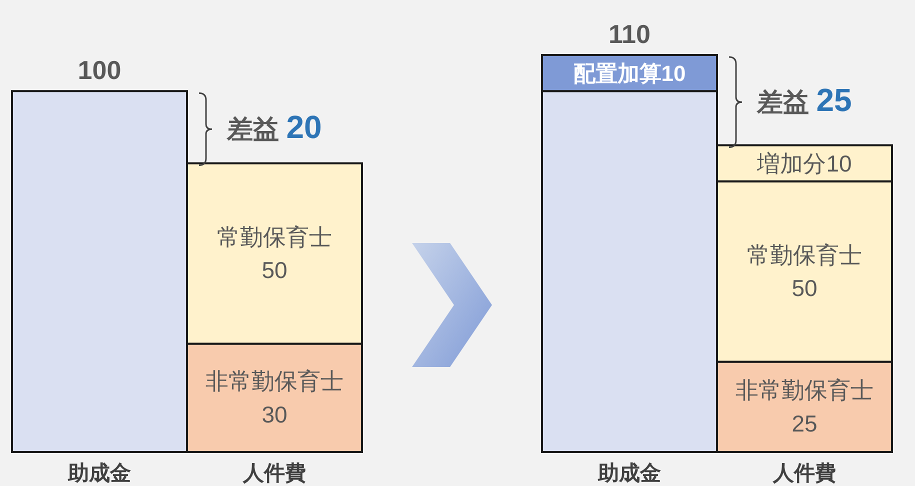  Describe the element at coordinates (629, 73) in the screenshot. I see `data-label: 配置加算10` at that location.